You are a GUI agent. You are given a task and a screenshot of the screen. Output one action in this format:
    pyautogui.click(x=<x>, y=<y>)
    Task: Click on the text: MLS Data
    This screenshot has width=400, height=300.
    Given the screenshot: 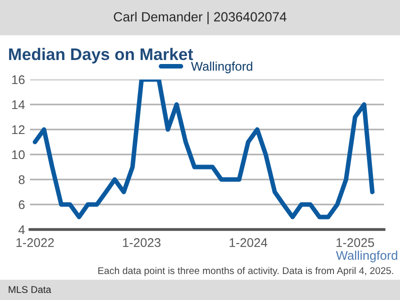 What is the action you would take?
    pyautogui.click(x=30, y=290)
    